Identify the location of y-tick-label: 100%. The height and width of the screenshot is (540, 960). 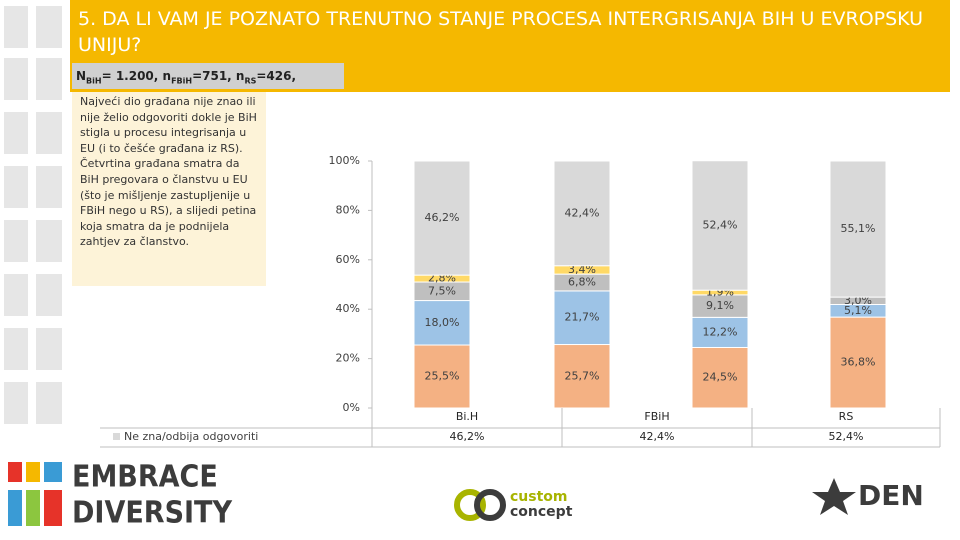
(344, 160).